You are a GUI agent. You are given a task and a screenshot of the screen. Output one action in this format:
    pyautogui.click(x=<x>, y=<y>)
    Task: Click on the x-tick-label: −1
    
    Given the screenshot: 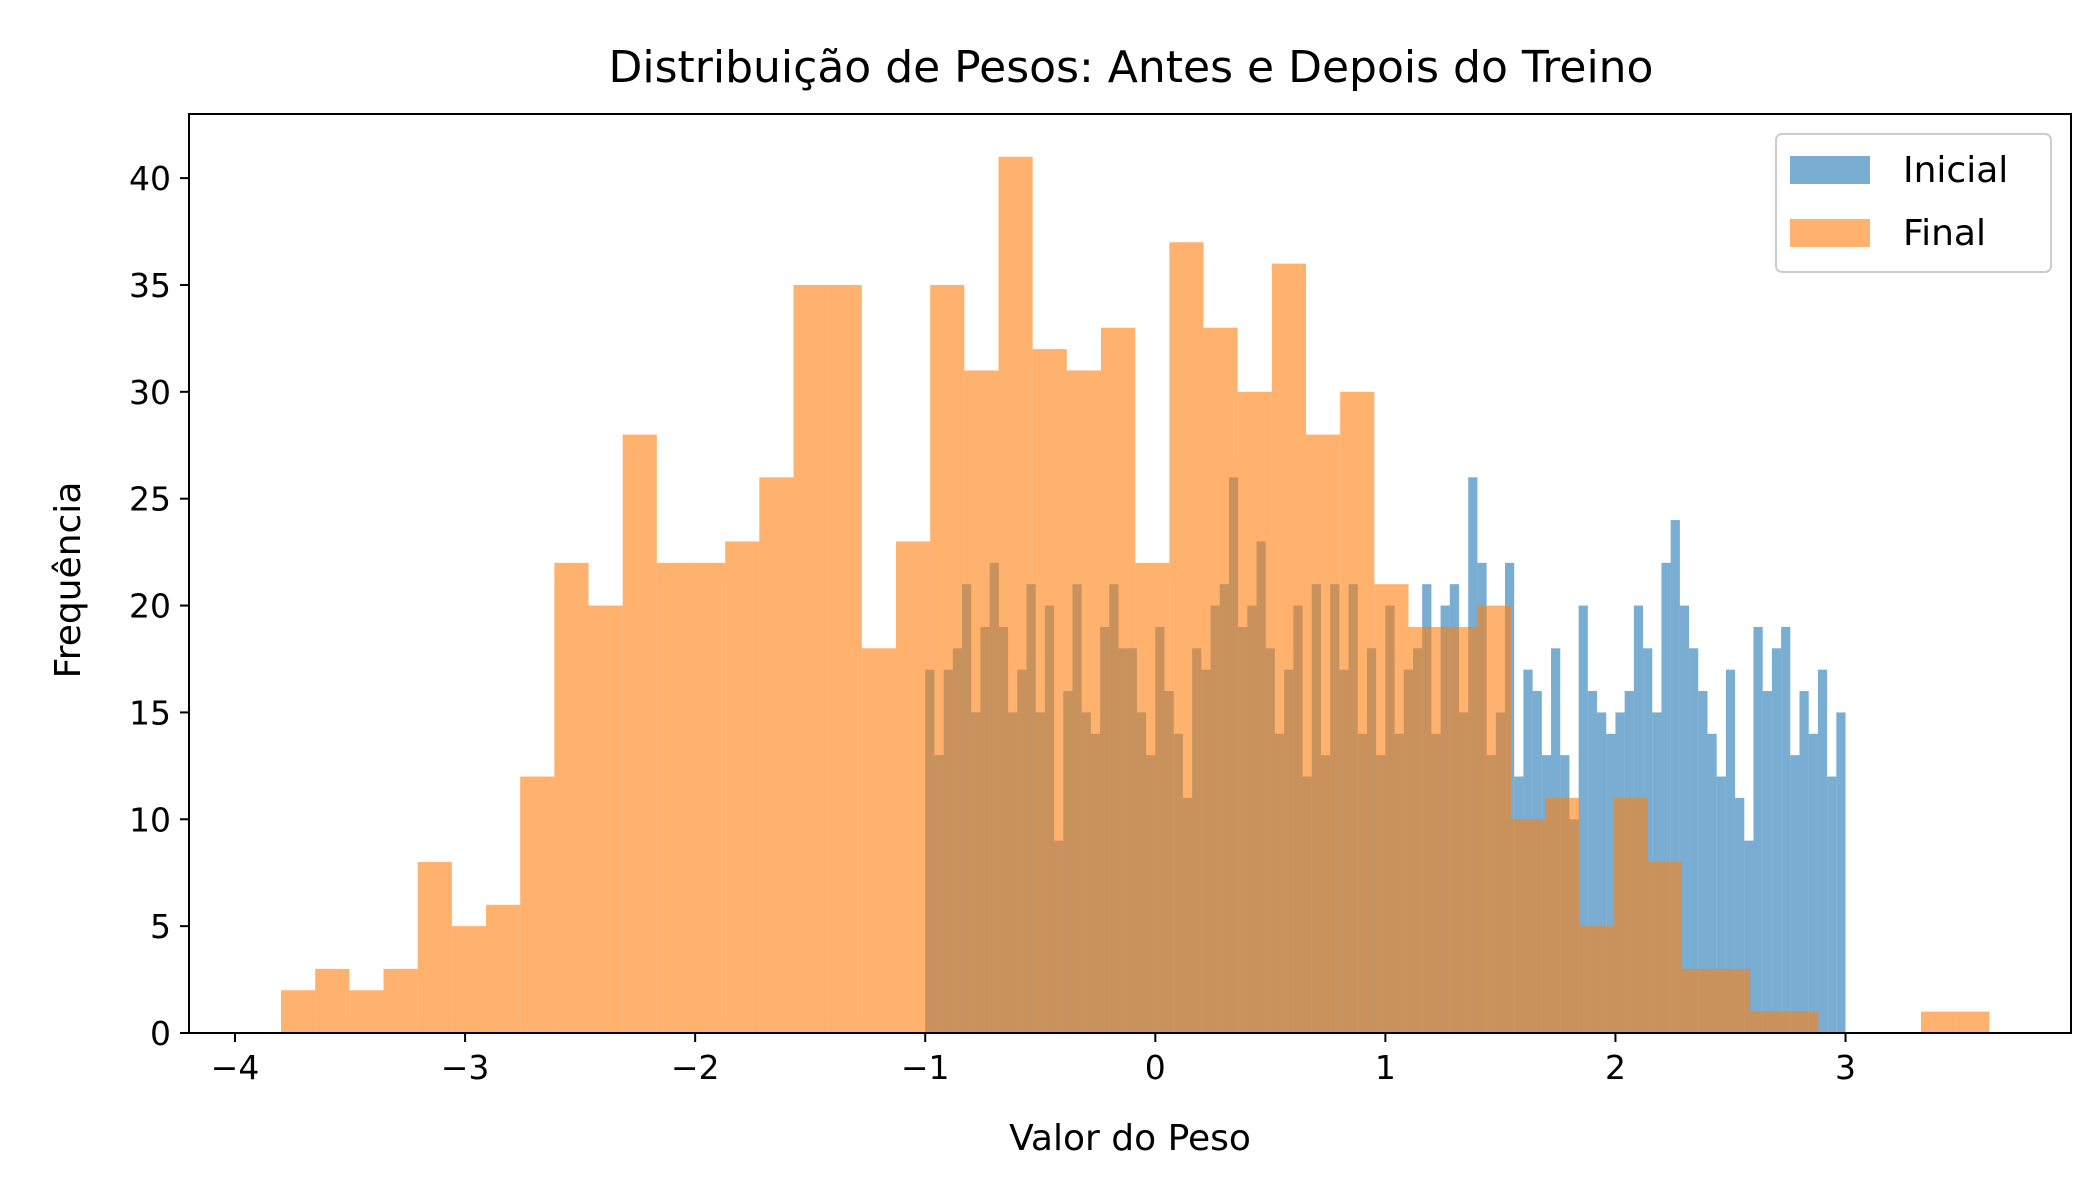 What is the action you would take?
    pyautogui.click(x=925, y=1067)
    